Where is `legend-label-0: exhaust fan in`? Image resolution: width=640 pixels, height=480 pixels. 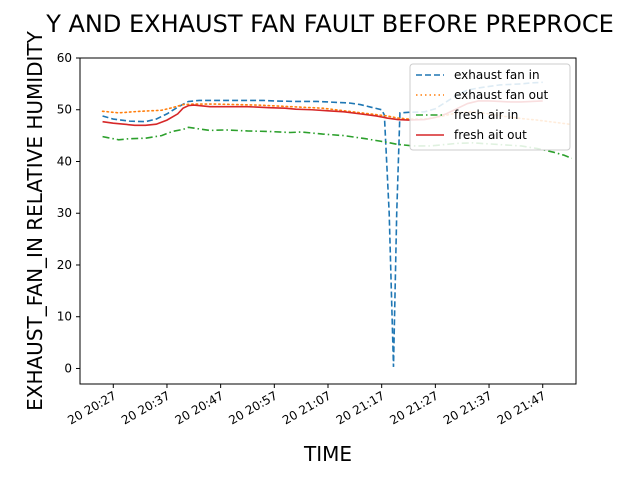 legend-label-0: exhaust fan in is located at coordinates (497, 75).